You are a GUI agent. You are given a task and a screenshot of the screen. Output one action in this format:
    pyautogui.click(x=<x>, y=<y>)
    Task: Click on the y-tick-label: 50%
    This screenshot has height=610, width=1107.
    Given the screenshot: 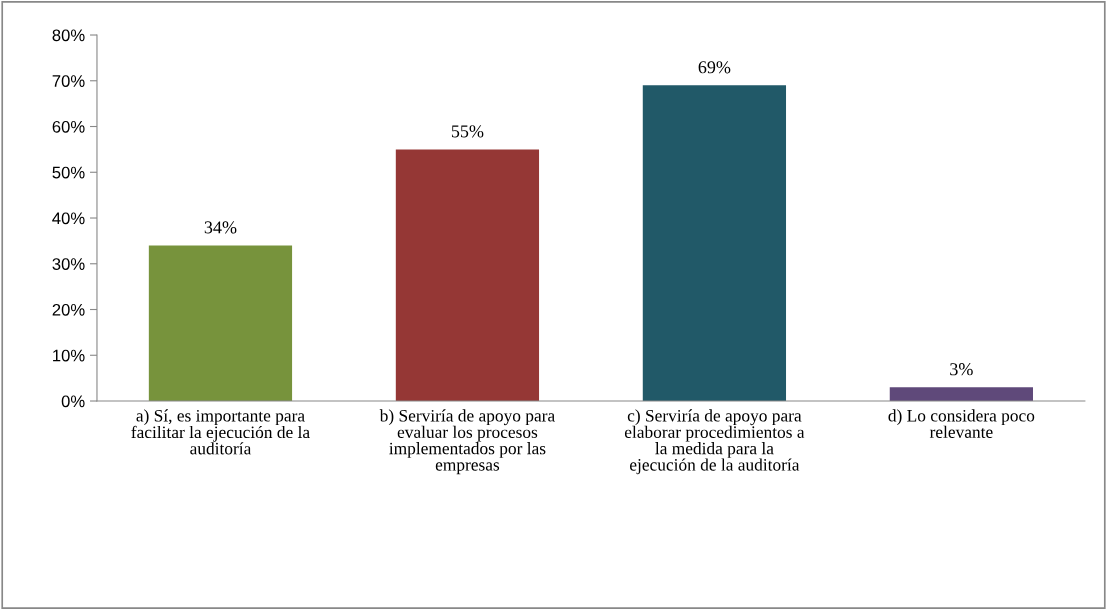 What is the action you would take?
    pyautogui.click(x=68, y=172)
    